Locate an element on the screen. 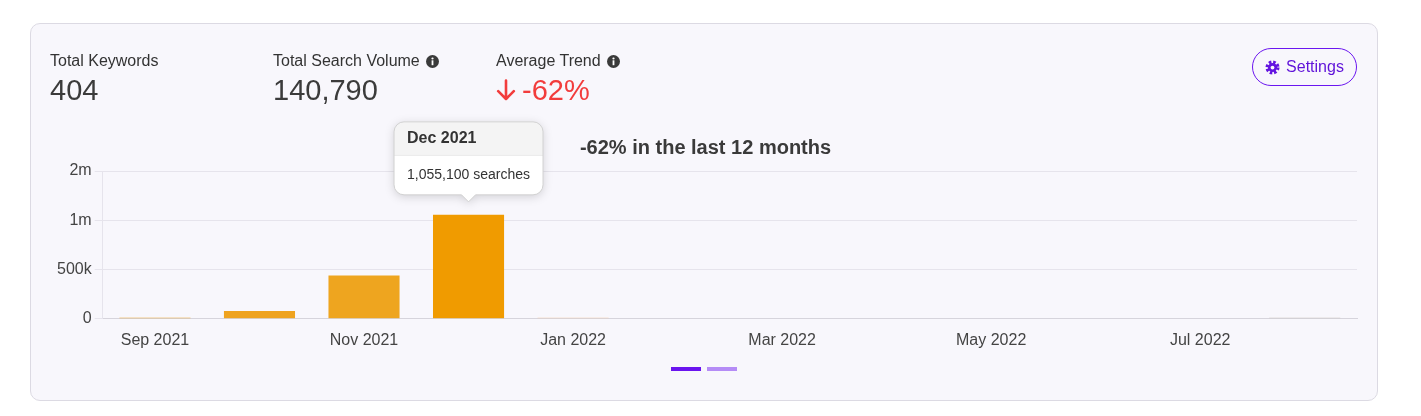 Image resolution: width=1421 pixels, height=416 pixels. text: -62% is located at coordinates (556, 90).